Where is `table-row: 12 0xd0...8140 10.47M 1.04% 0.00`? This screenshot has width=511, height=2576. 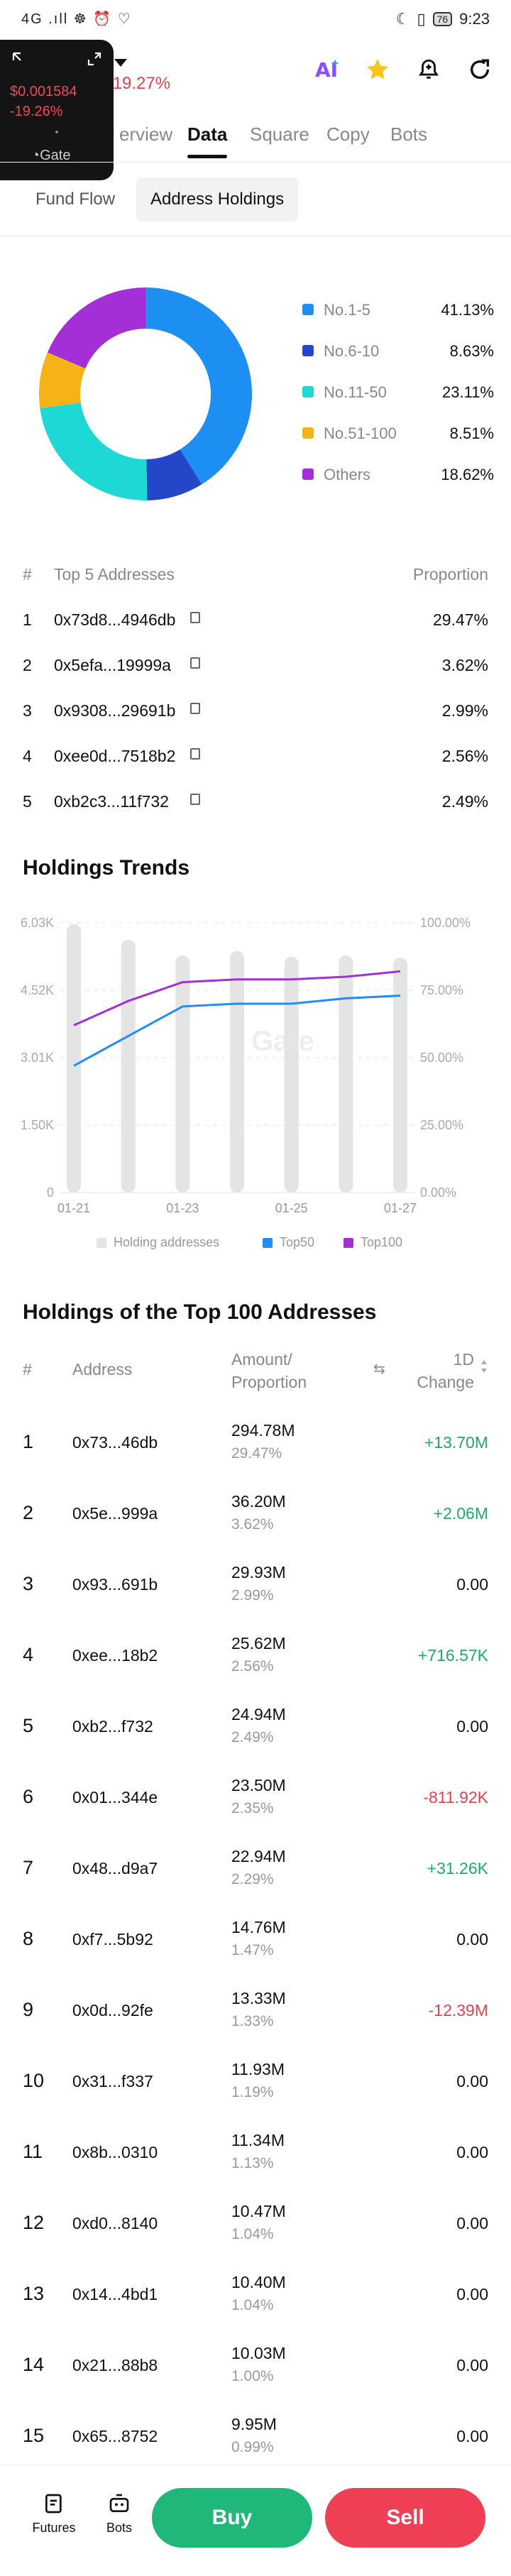 table-row: 12 0xd0...8140 10.47M 1.04% 0.00 is located at coordinates (255, 2226).